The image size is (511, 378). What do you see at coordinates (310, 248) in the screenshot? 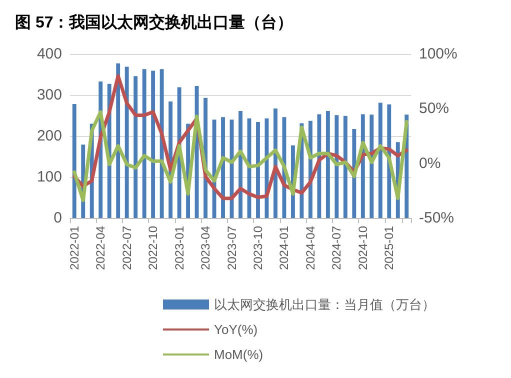
I see `x-tick-label: 2024-04` at bounding box center [310, 248].